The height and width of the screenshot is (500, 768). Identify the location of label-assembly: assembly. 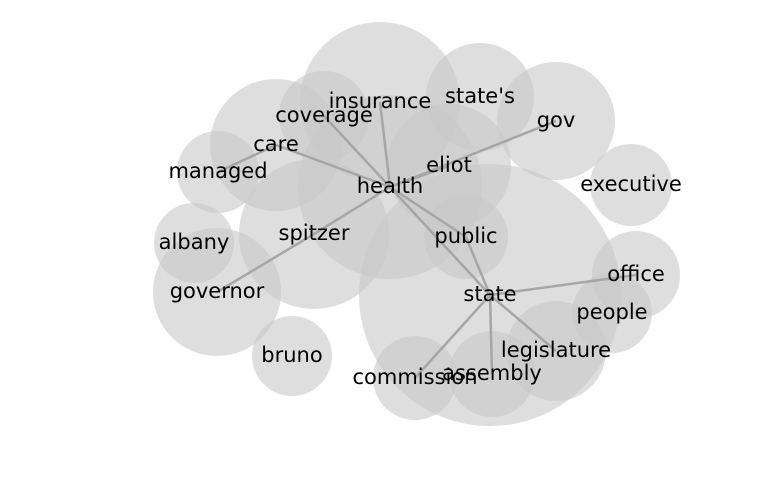
(492, 373).